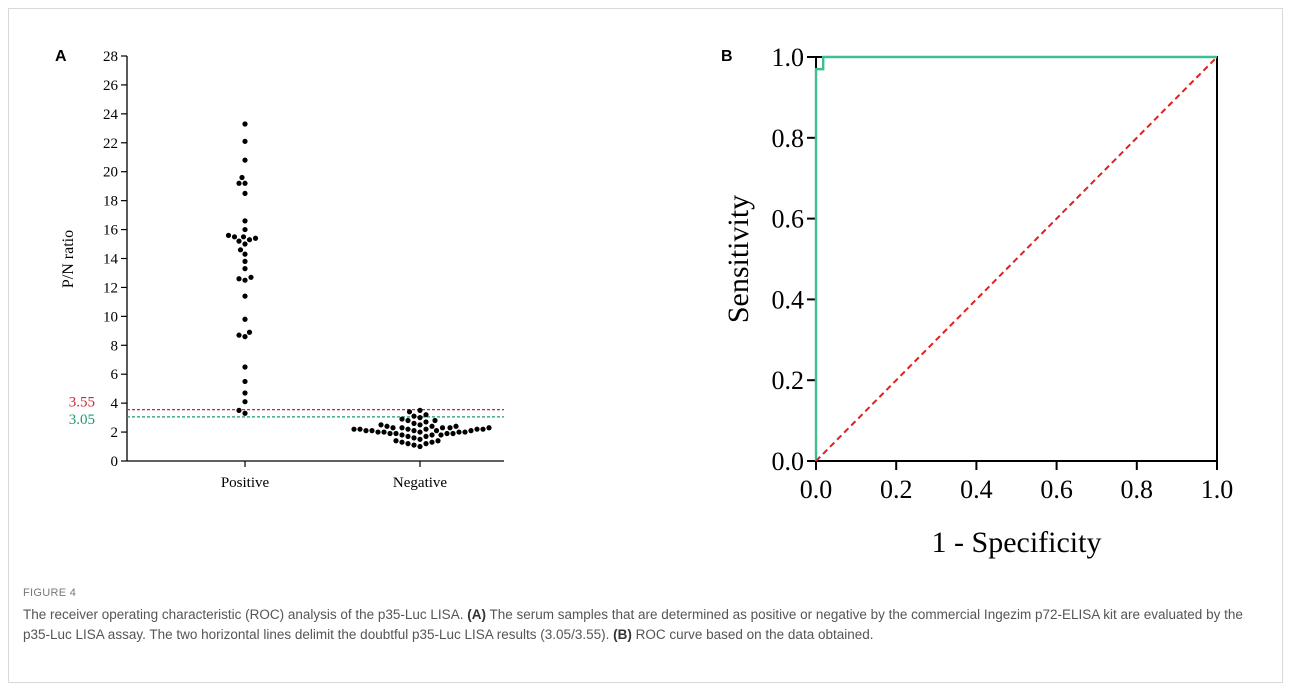 Image resolution: width=1292 pixels, height=695 pixels. I want to click on y-tick-label: 10, so click(110, 317).